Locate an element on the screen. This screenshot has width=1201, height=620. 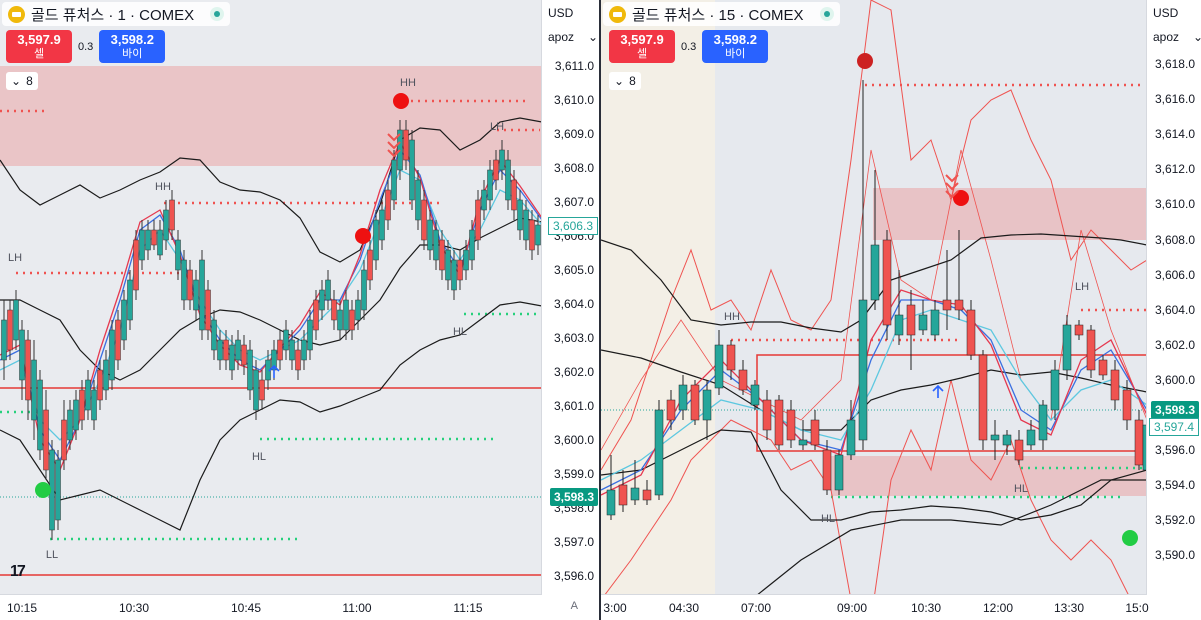
sell-arrows-icon is located at coordinates (952, 186).